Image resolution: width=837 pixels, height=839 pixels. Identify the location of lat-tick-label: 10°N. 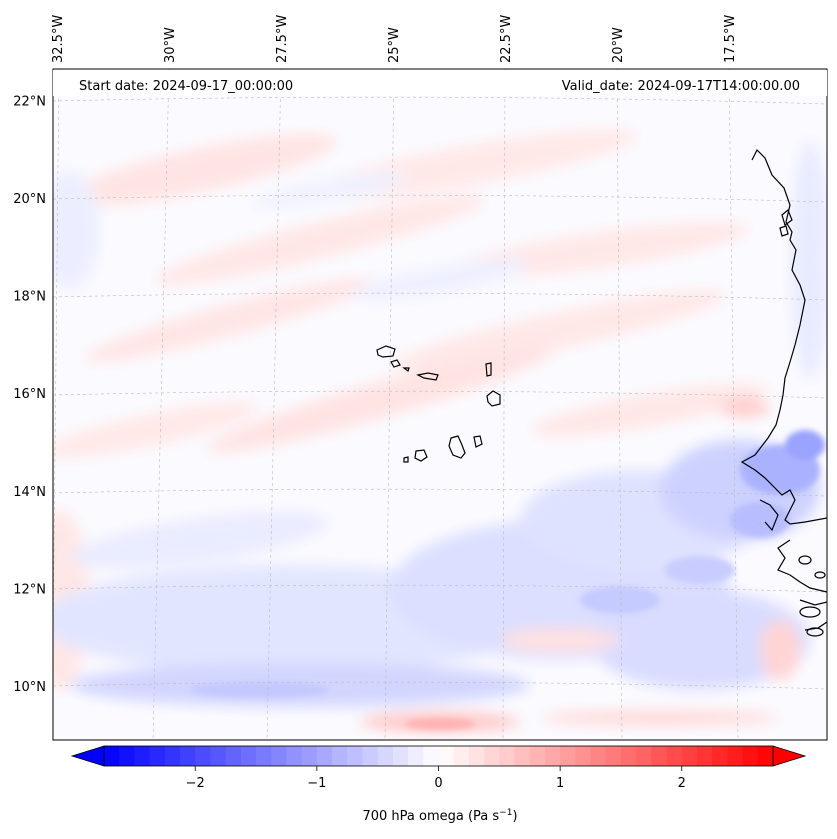
(29, 687).